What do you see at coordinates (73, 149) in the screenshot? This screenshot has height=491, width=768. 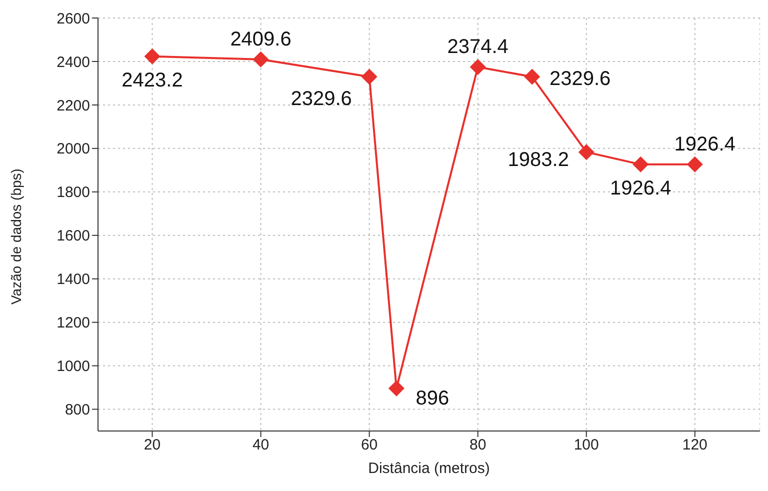 I see `y-tick-label: 2000` at bounding box center [73, 149].